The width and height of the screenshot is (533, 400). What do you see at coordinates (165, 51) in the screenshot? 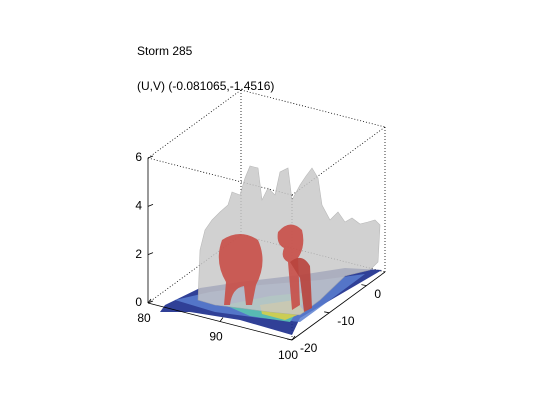
I see `chart-title: Storm 285` at bounding box center [165, 51].